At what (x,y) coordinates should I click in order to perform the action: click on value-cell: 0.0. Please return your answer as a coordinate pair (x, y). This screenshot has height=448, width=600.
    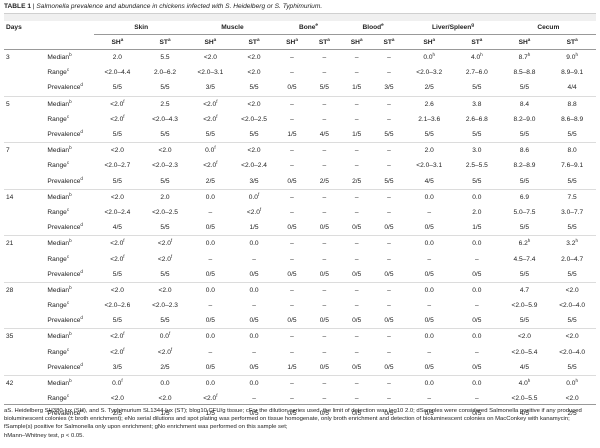
    Looking at the image, I should click on (210, 383).